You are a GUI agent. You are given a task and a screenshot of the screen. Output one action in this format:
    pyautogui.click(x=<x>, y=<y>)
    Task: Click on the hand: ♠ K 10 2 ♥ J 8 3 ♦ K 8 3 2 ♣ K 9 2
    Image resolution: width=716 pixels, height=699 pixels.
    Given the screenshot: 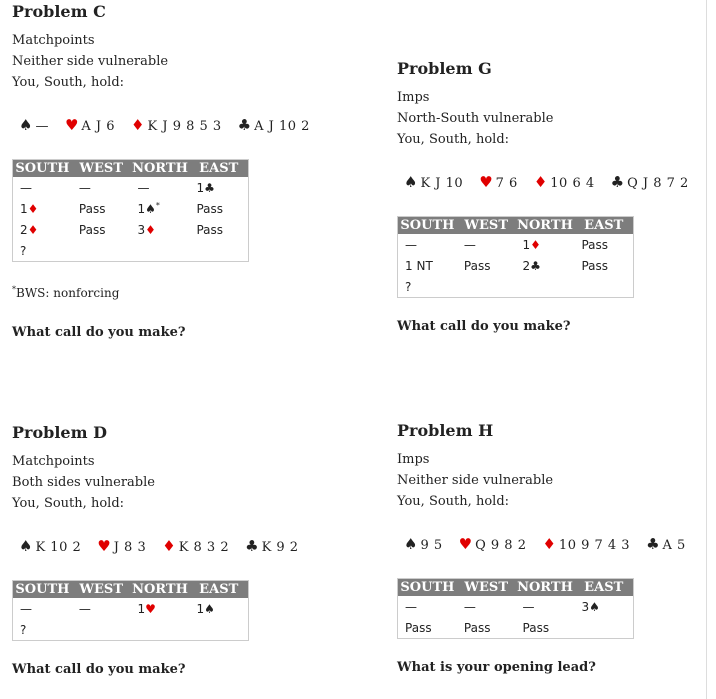 What is the action you would take?
    pyautogui.click(x=165, y=547)
    